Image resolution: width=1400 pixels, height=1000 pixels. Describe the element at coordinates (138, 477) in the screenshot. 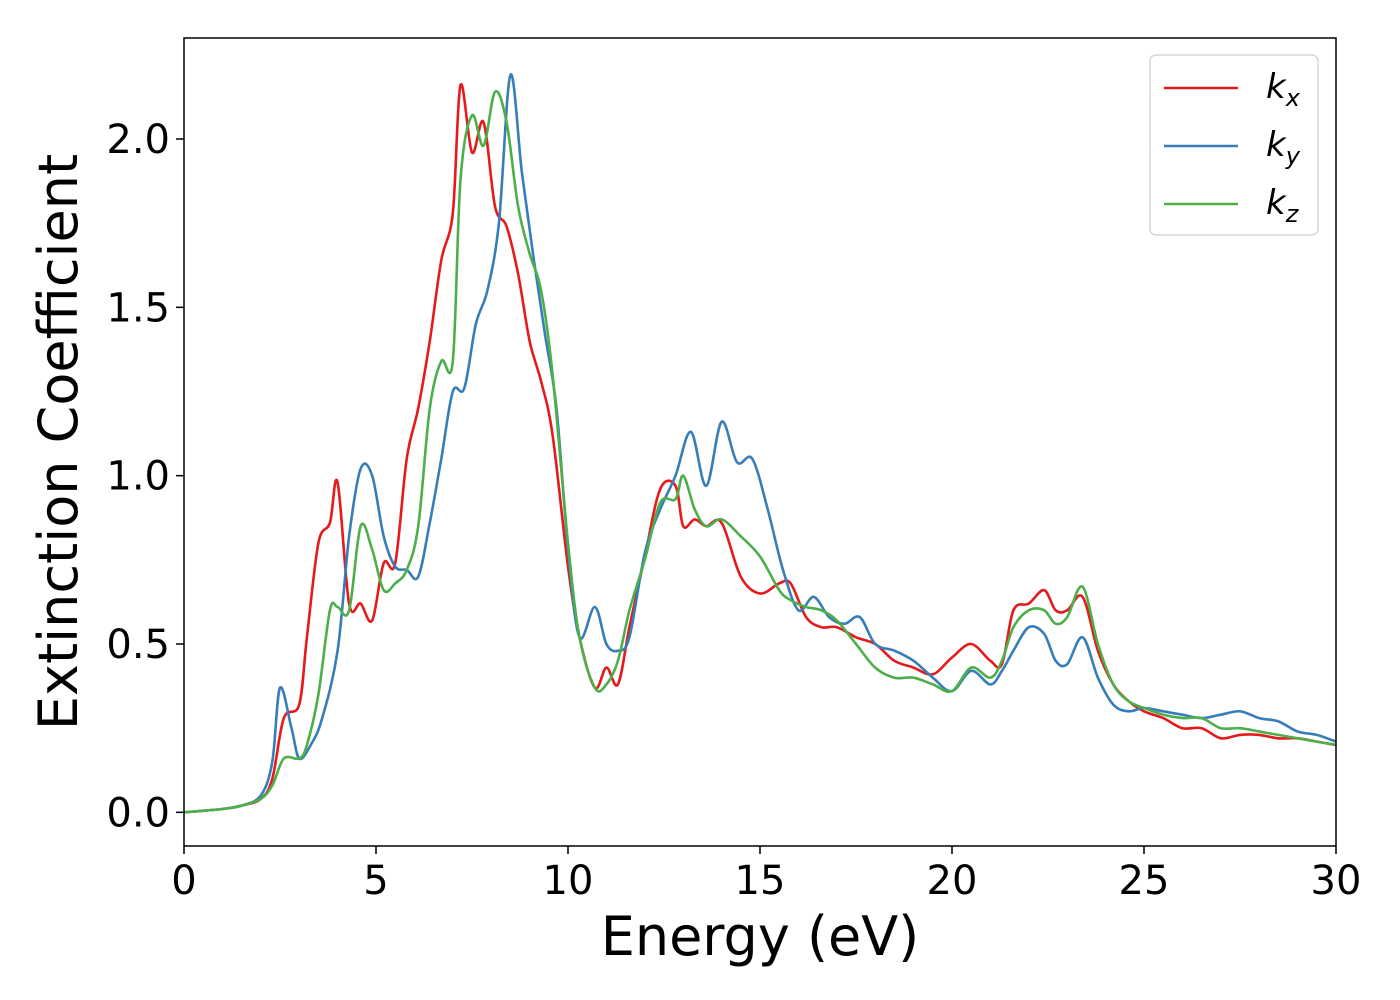

I see `y-tick-label: 1.0` at that location.